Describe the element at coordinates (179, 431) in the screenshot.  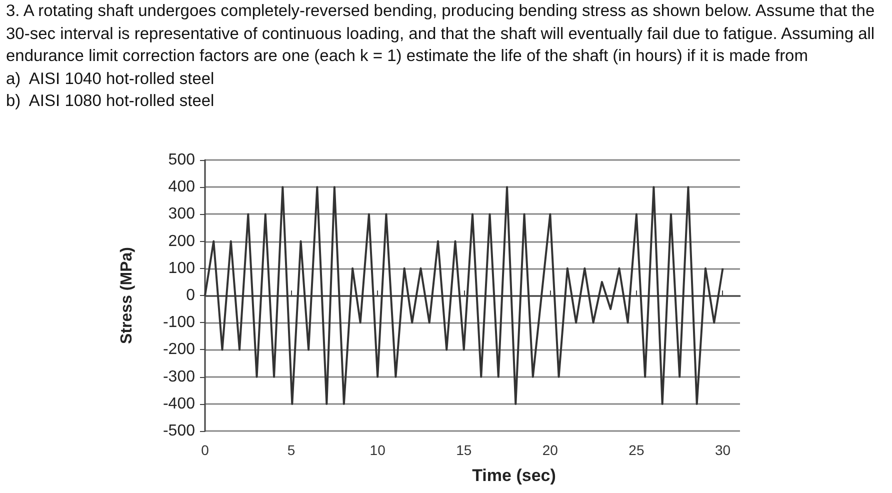
I see `y-tick-label: -500` at that location.